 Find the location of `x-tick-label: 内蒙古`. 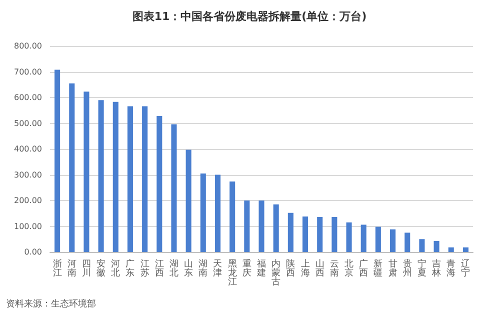

x-tick-label: 内蒙古 is located at coordinates (276, 273).